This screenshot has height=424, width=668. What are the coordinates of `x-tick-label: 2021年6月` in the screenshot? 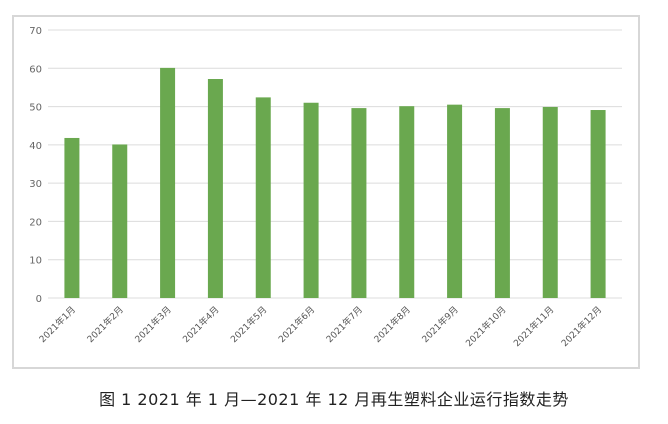 It's located at (296, 324).